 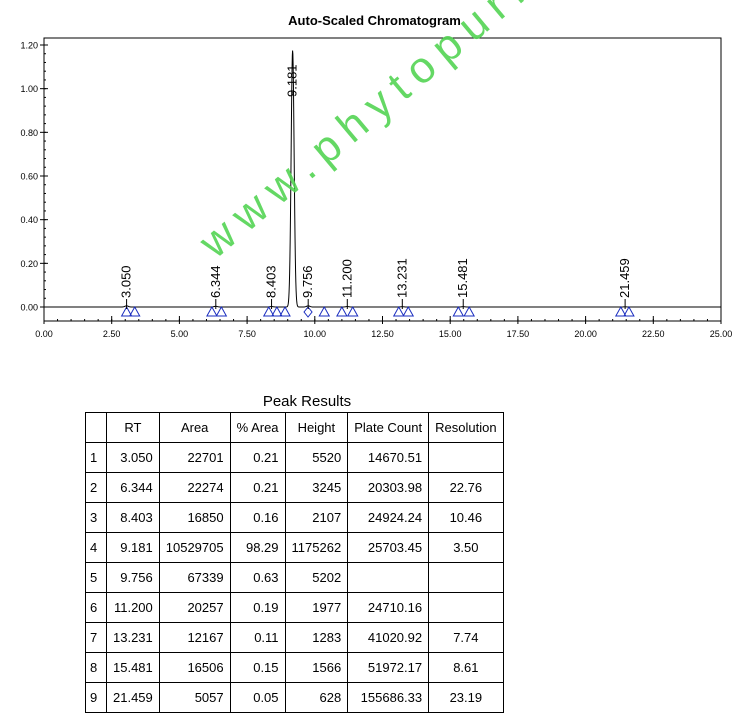 What do you see at coordinates (96, 577) in the screenshot?
I see `table-cell: 5` at bounding box center [96, 577].